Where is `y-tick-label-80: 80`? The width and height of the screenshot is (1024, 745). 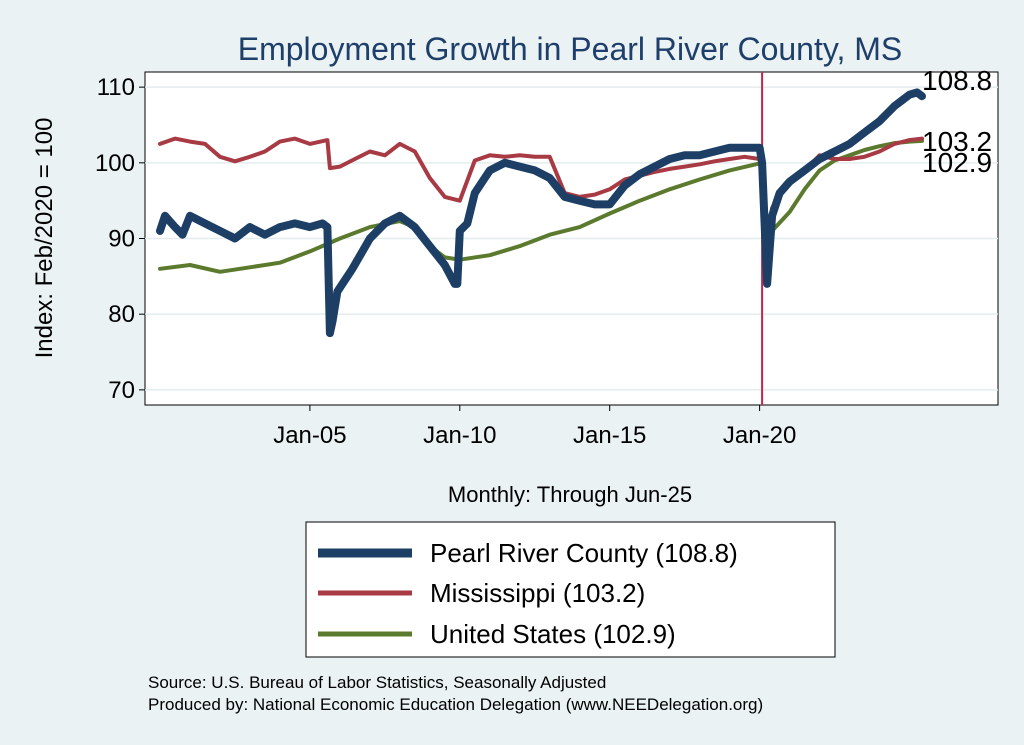
y-tick-label-80: 80 is located at coordinates (121, 314).